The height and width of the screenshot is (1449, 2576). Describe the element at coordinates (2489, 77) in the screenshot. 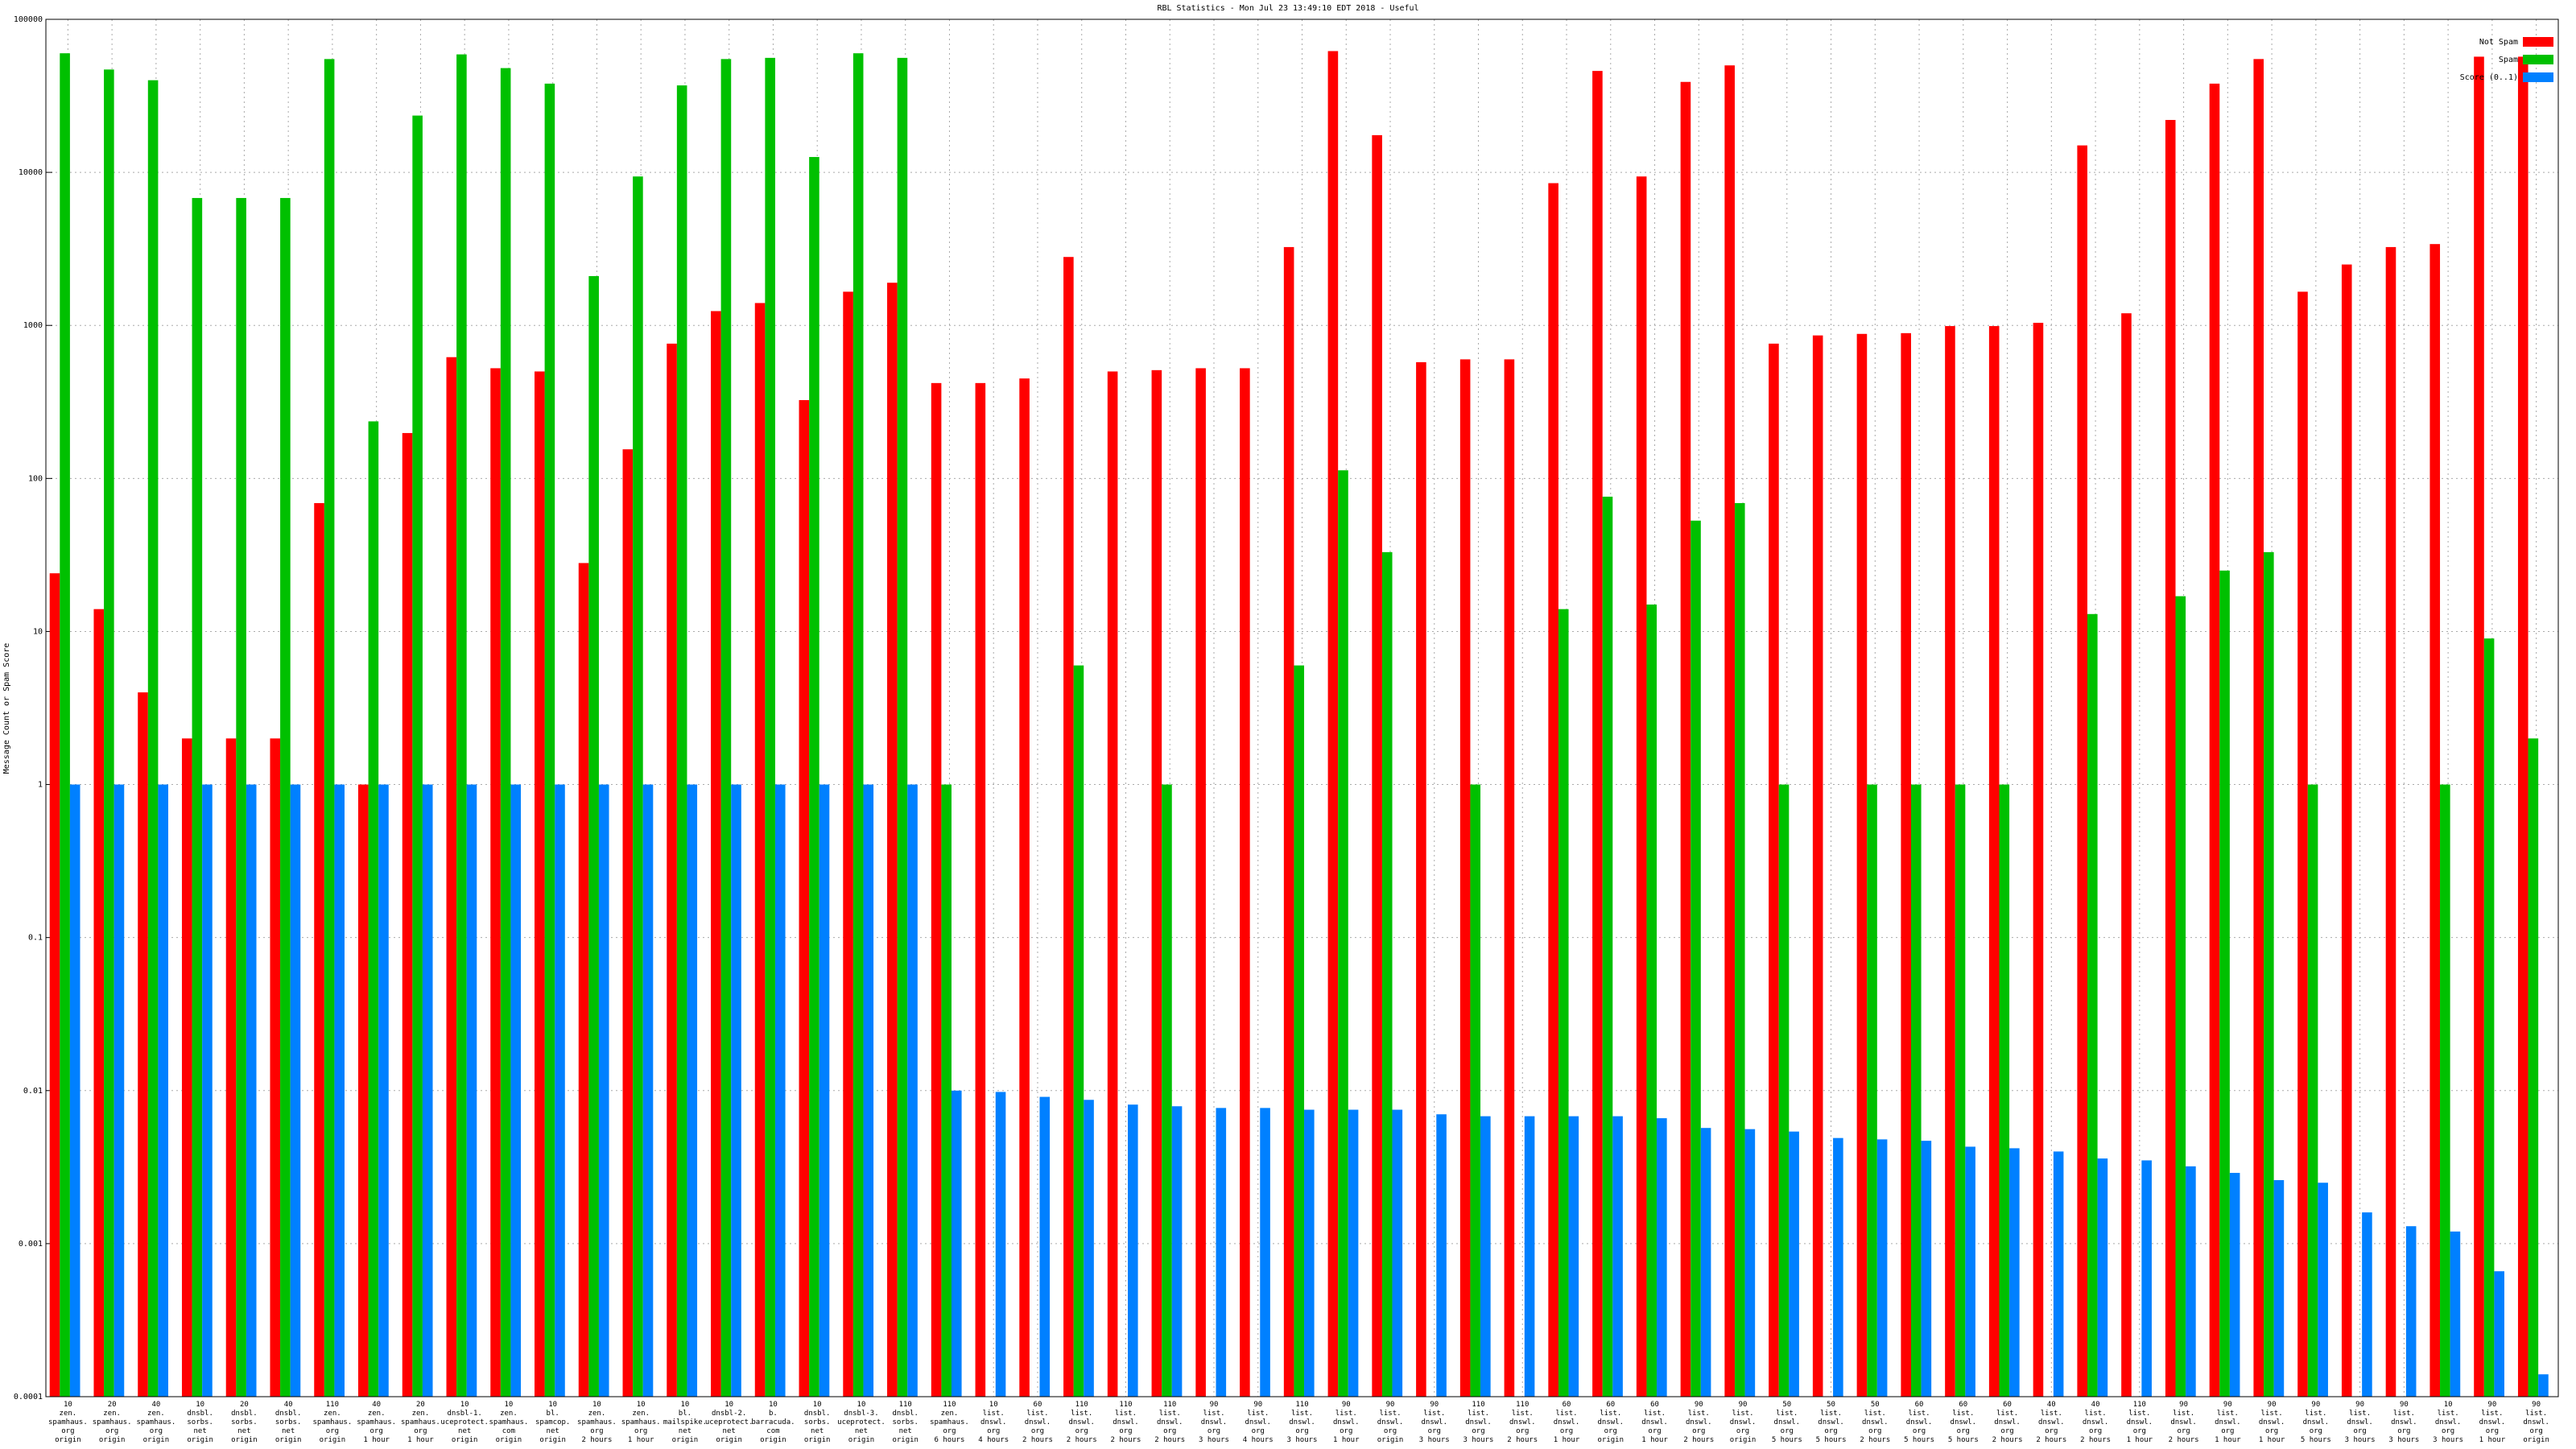

I see `legend-label: Score (0..1)` at that location.